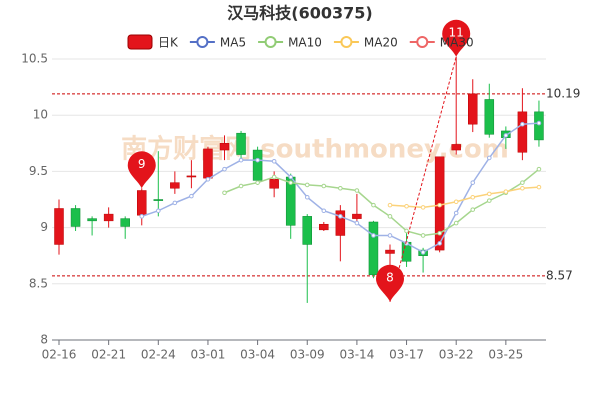 The image size is (600, 404). What do you see at coordinates (168, 43) in the screenshot?
I see `legend-label: 日K` at bounding box center [168, 43].